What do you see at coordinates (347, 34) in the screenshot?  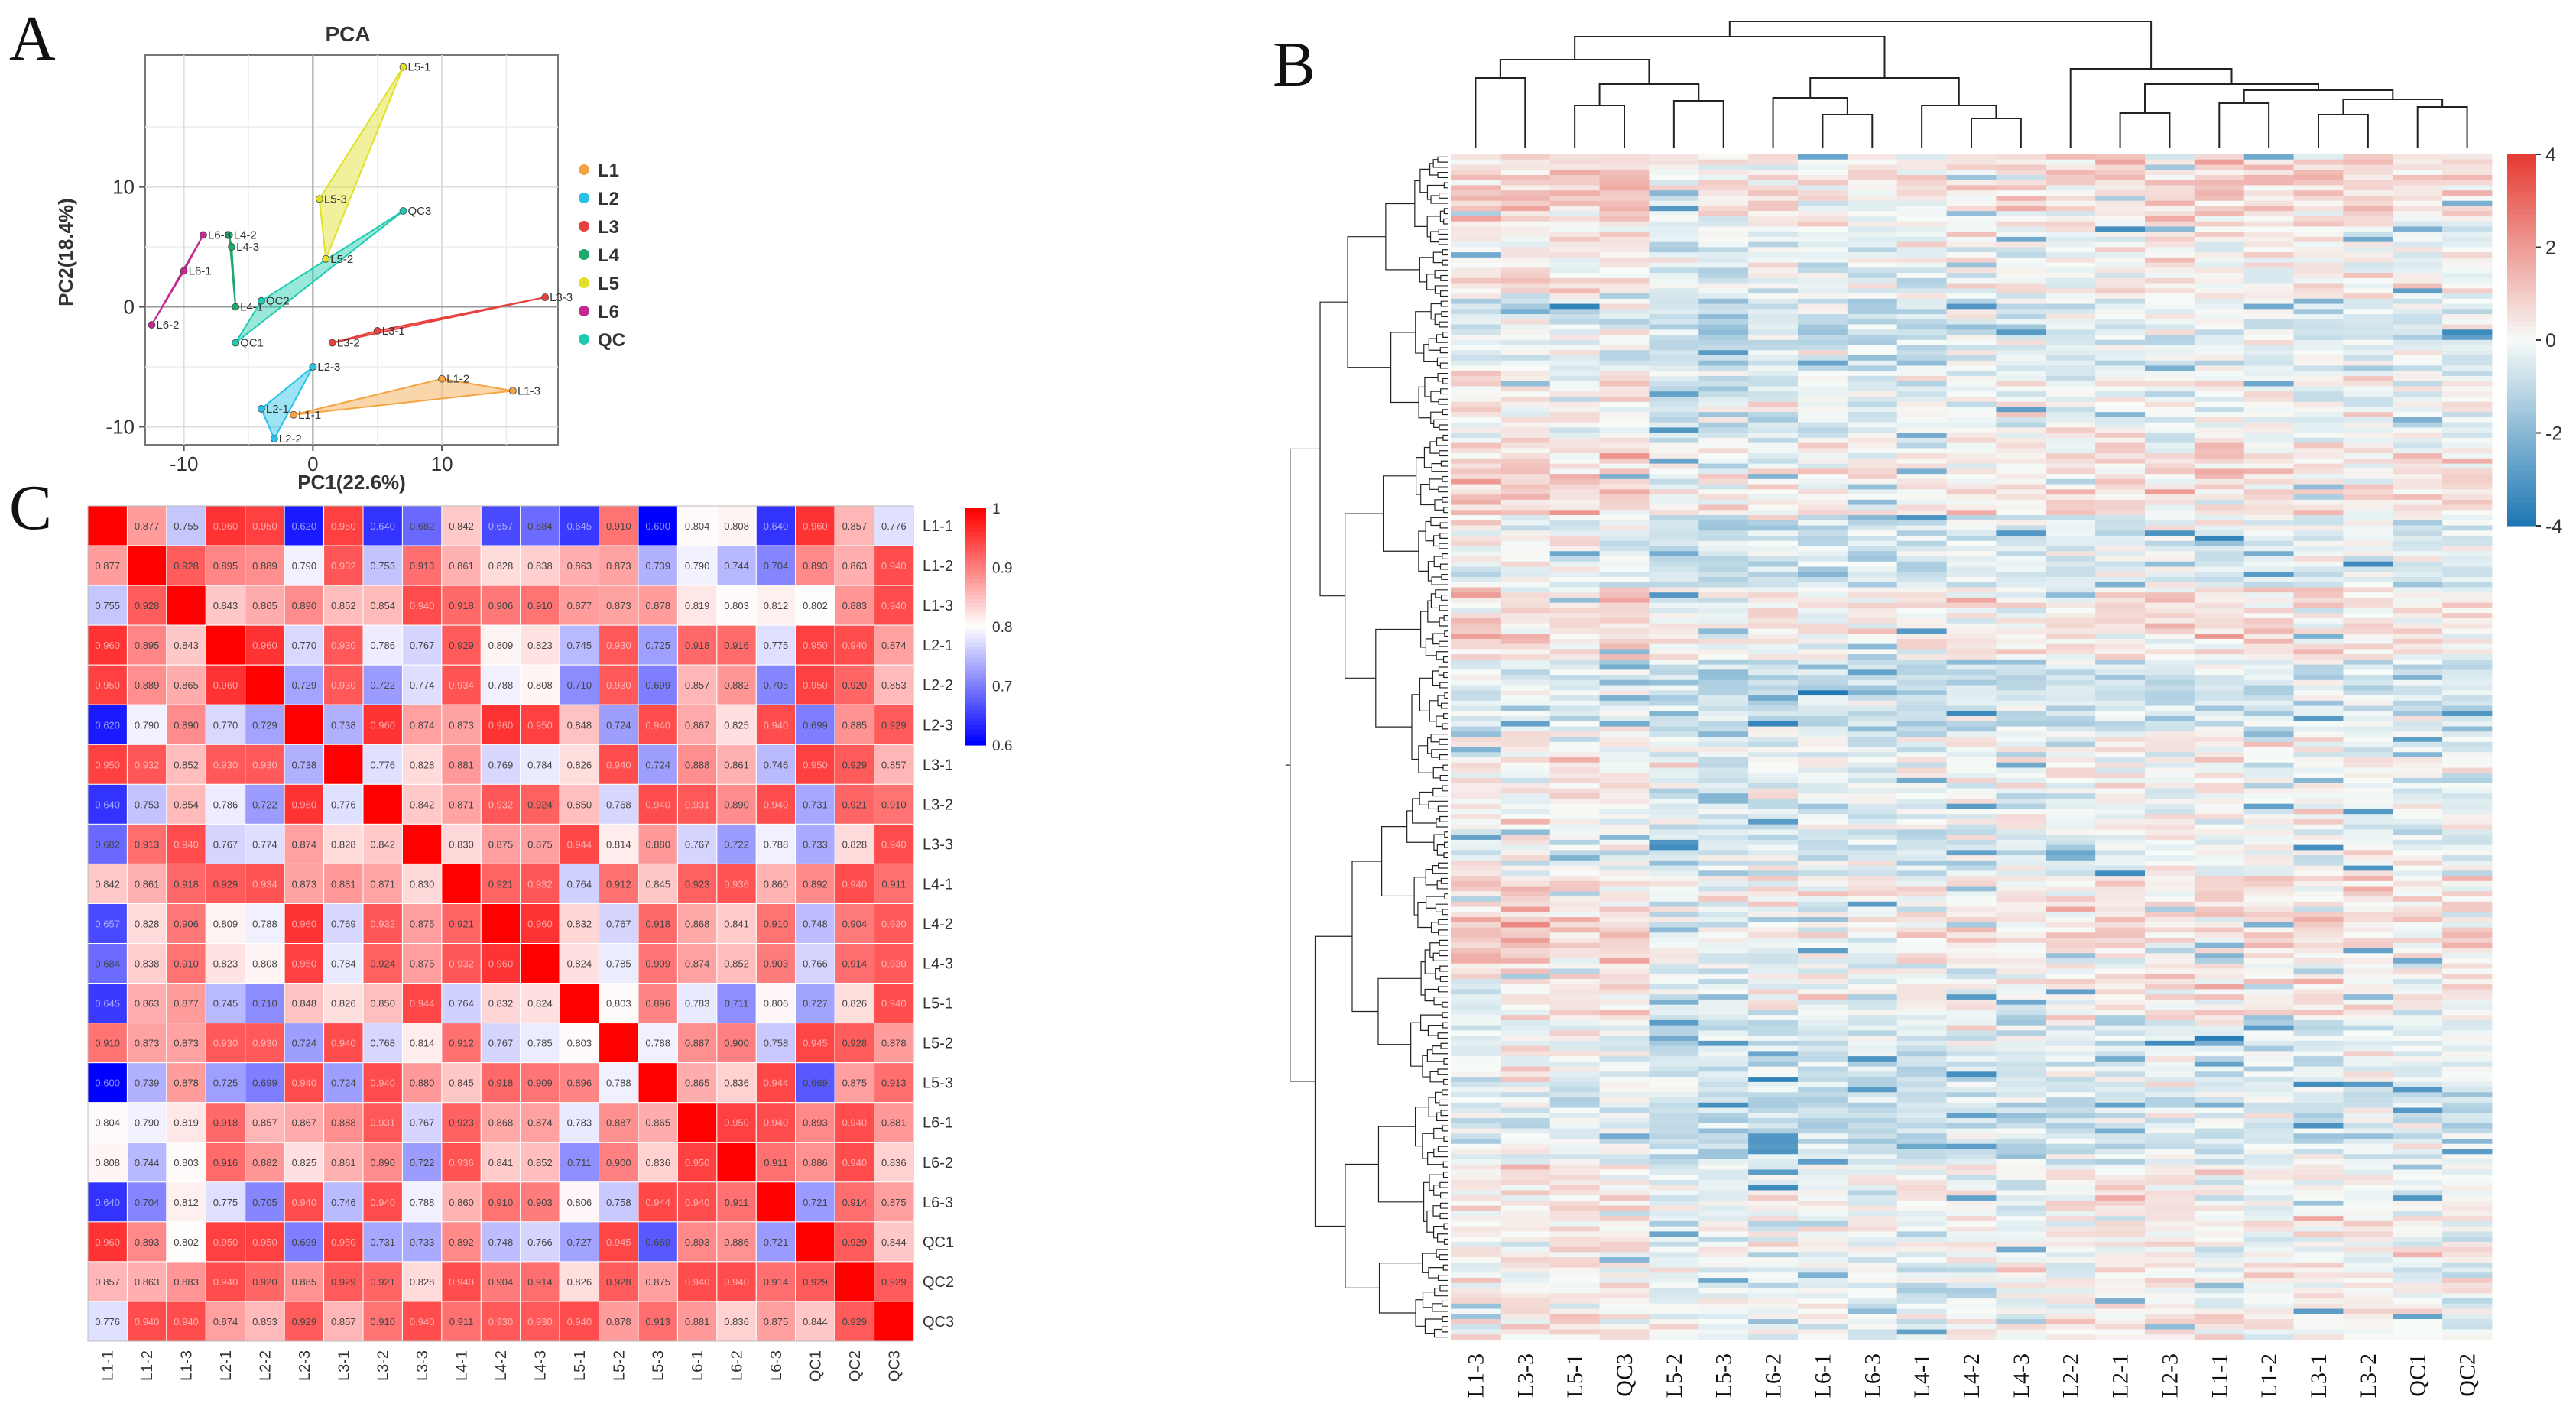 I see `pca-title: PCA` at bounding box center [347, 34].